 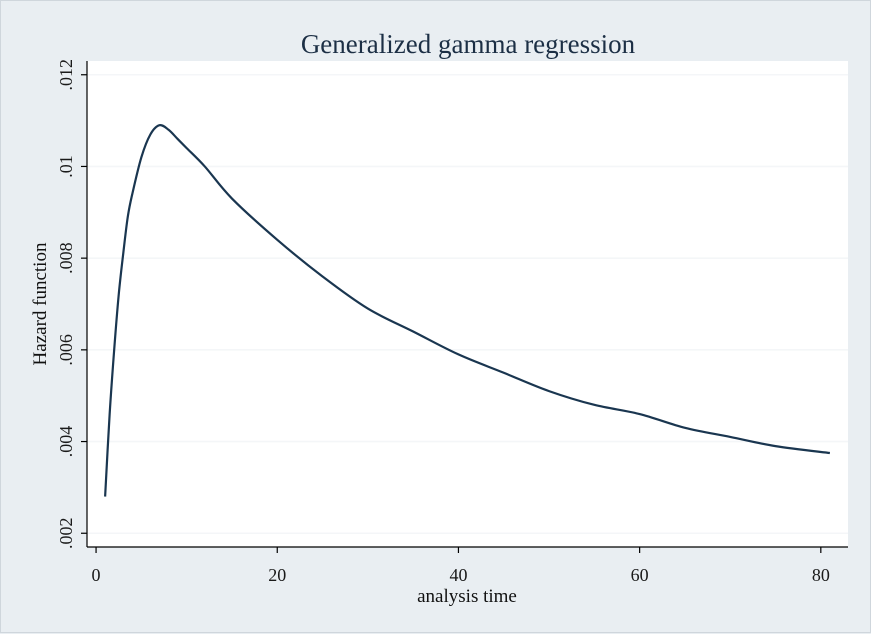 What do you see at coordinates (458, 575) in the screenshot?
I see `x-tick-label: 40` at bounding box center [458, 575].